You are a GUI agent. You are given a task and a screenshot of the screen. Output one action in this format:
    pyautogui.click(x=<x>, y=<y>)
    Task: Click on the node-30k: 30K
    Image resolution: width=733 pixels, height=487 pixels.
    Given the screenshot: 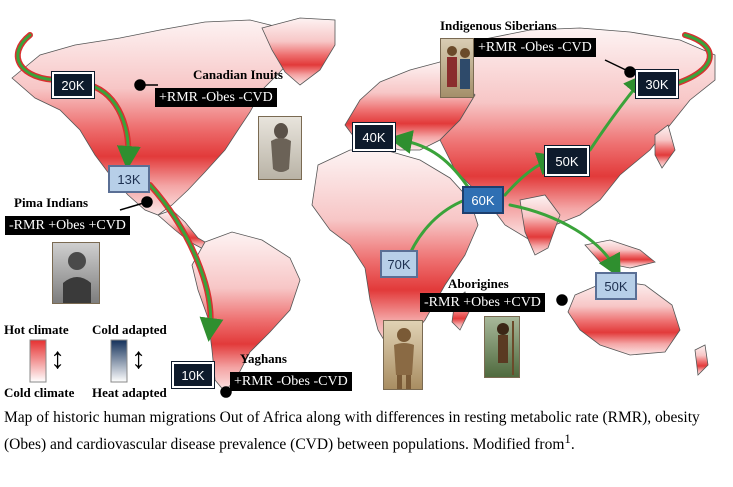 What is the action you would take?
    pyautogui.click(x=657, y=84)
    